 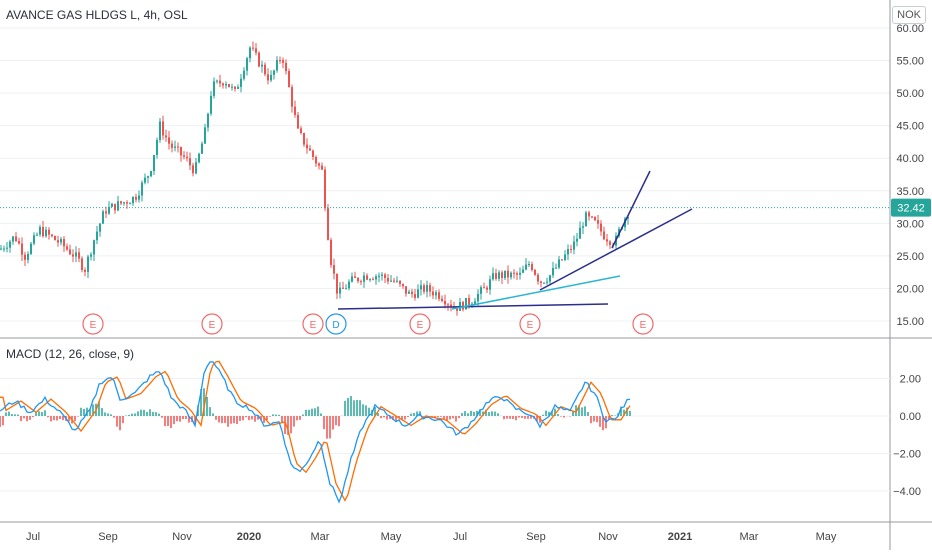 I want to click on event-marker-label: D, so click(x=335, y=325).